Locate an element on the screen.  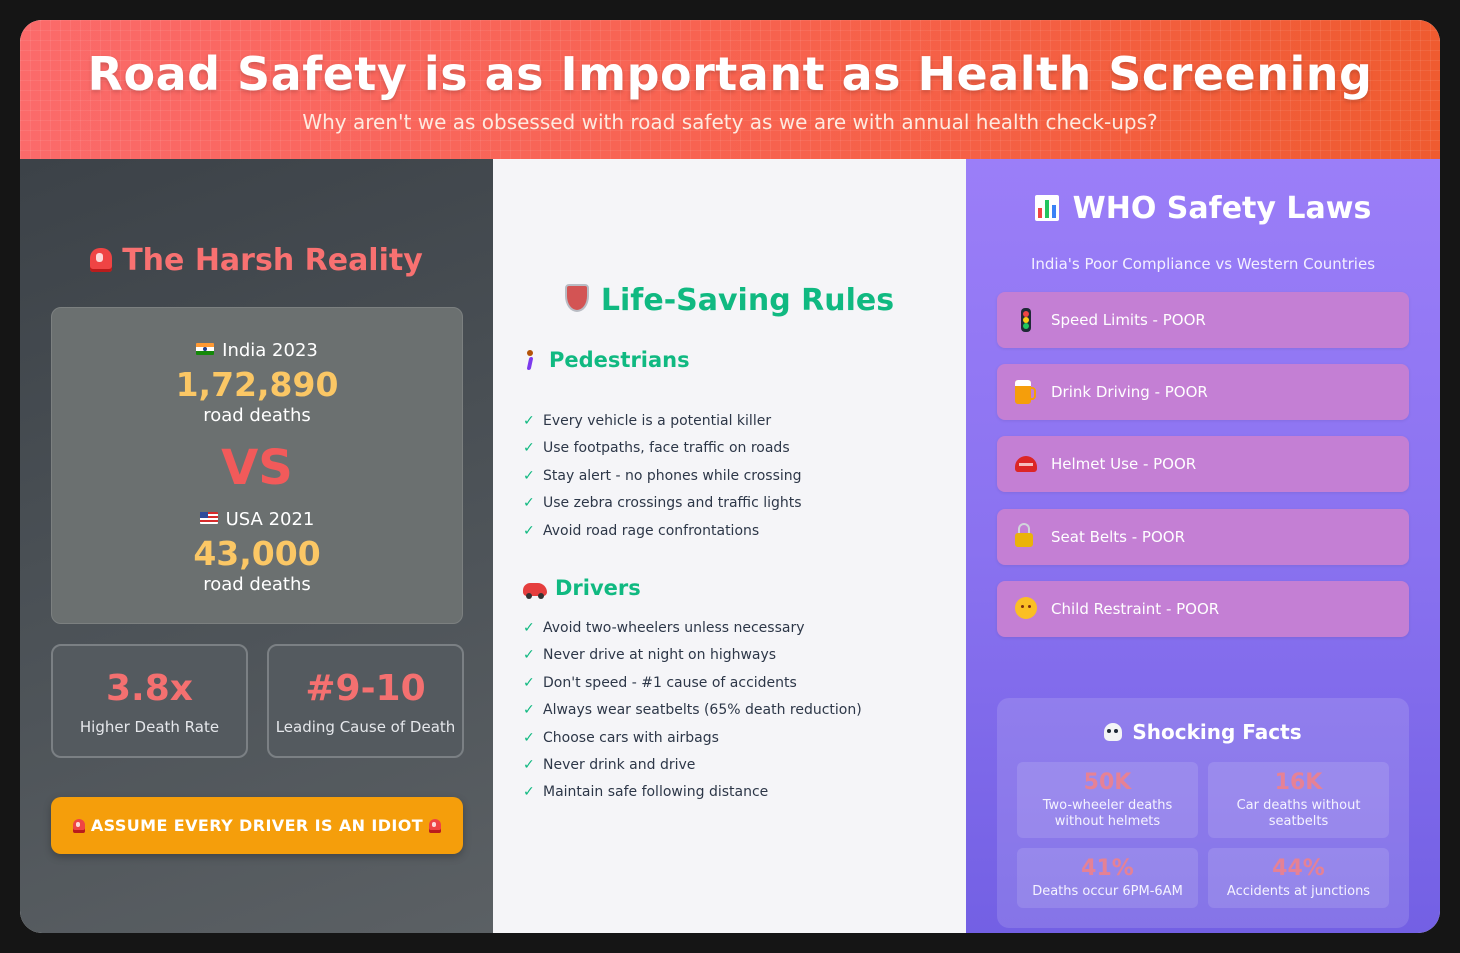
harsh-reality-title-text: The Harsh Reality is located at coordinates (272, 260).